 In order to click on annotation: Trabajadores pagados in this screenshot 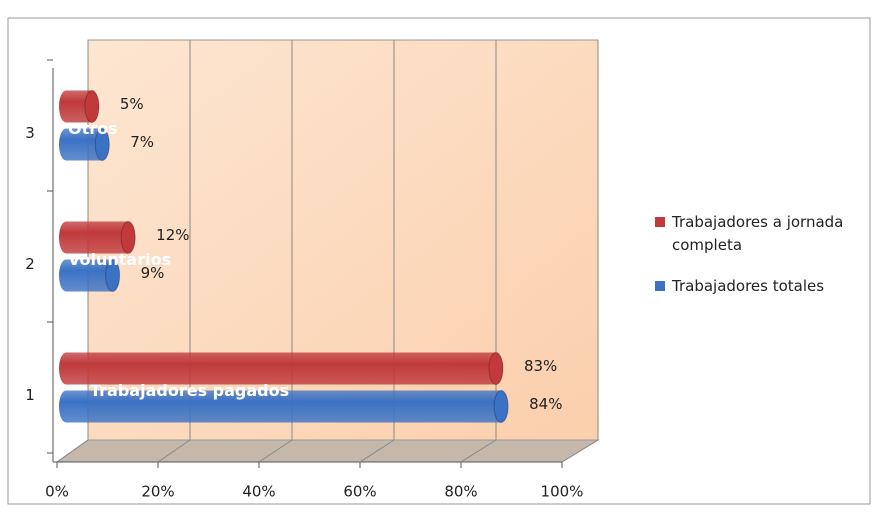, I will do `click(189, 390)`.